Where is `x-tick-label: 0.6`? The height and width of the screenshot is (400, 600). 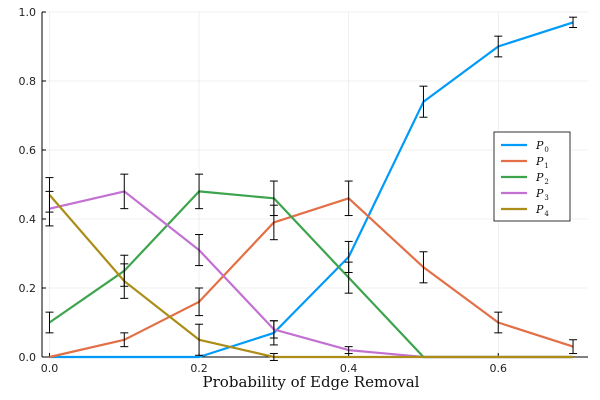 x-tick-label: 0.6 is located at coordinates (498, 368).